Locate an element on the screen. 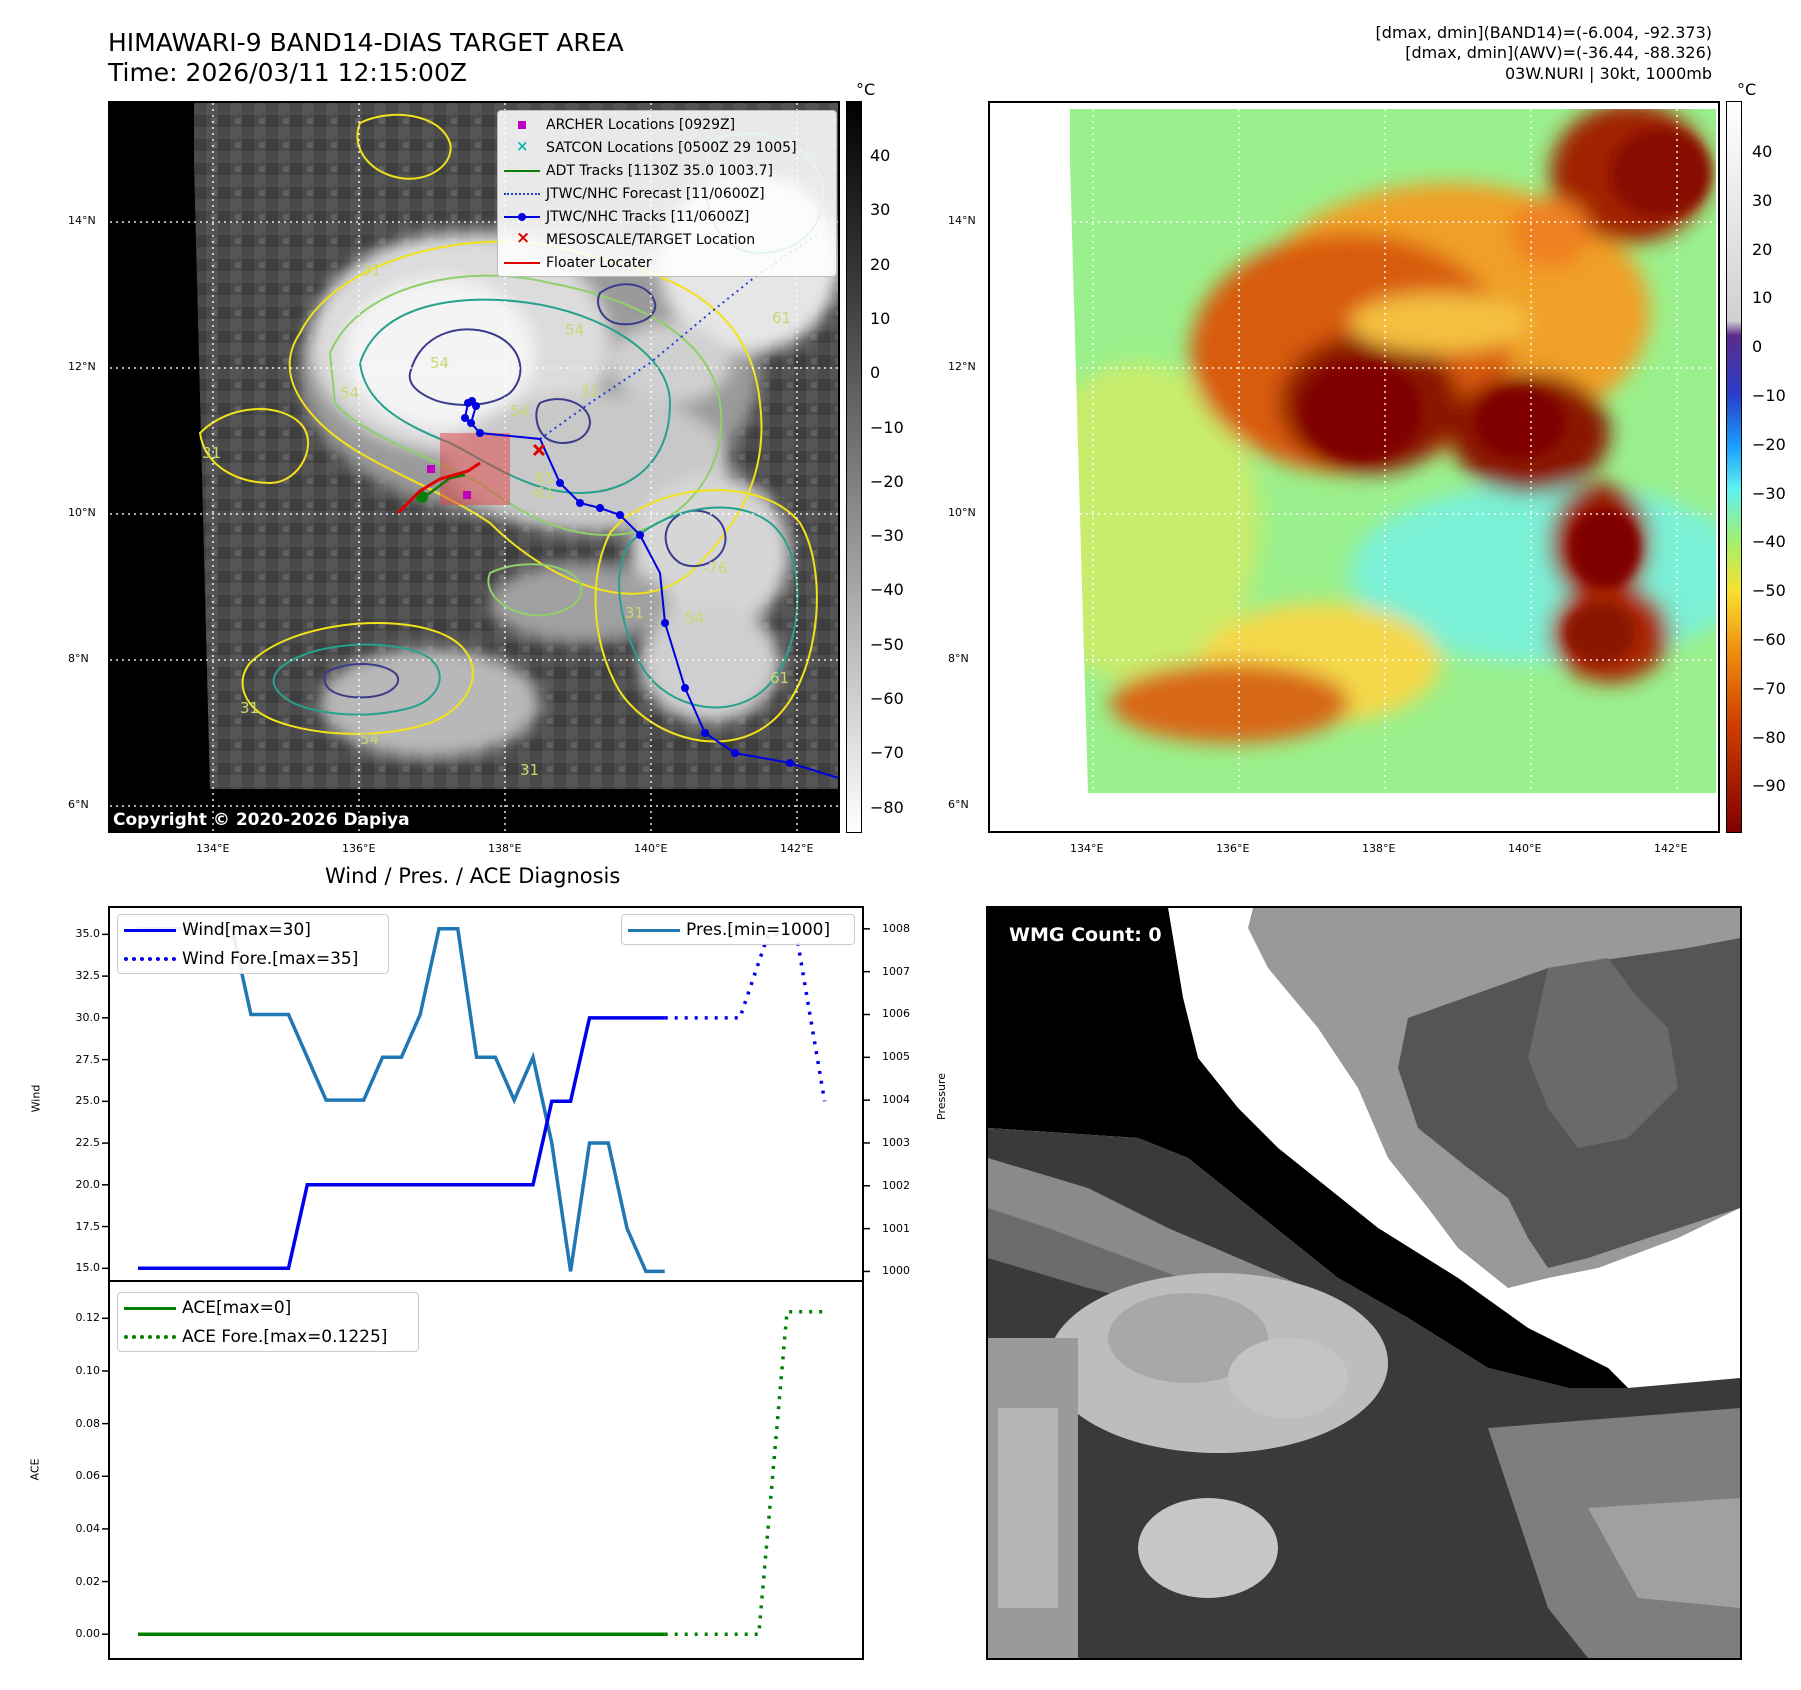  pressure-legend: Pres.[min=1000] is located at coordinates (738, 929).